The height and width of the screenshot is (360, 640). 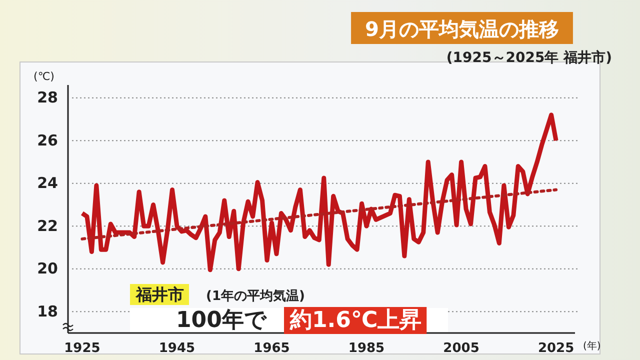 What do you see at coordinates (366, 348) in the screenshot?
I see `x-tick-label: 1985` at bounding box center [366, 348].